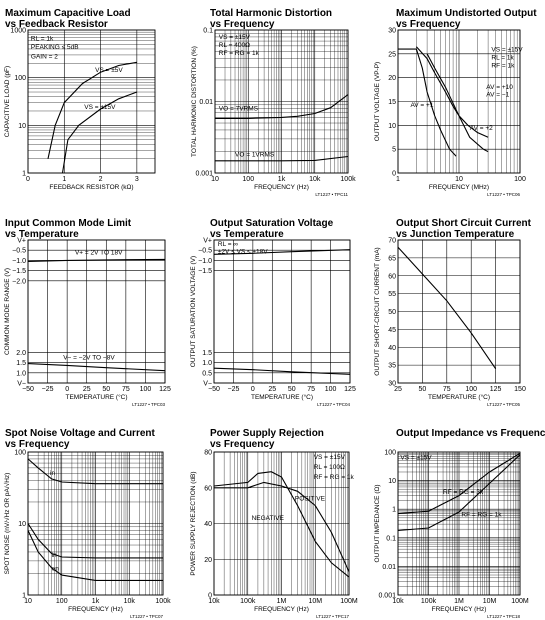  Describe the element at coordinates (392, 312) in the screenshot. I see `short-circuit-y-tick-label: 50` at that location.